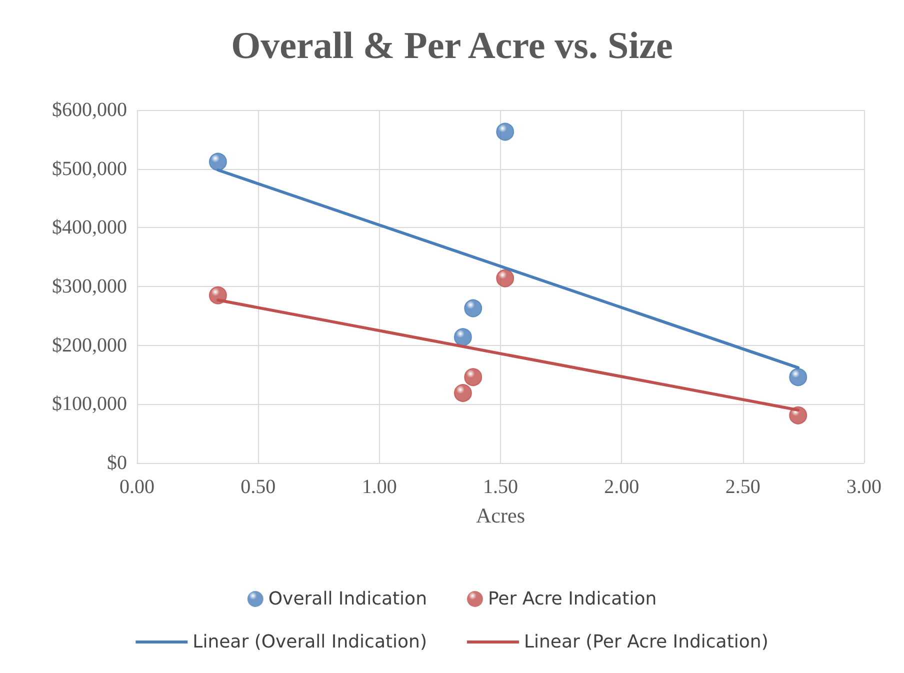  Describe the element at coordinates (89, 287) in the screenshot. I see `y-tick-label: $300,000` at that location.